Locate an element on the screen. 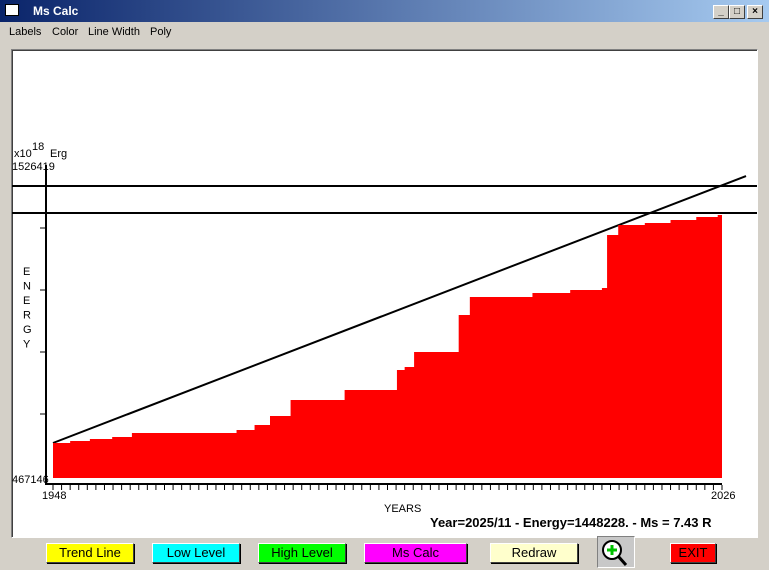 Image resolution: width=769 pixels, height=570 pixels. close-button: × is located at coordinates (755, 12).